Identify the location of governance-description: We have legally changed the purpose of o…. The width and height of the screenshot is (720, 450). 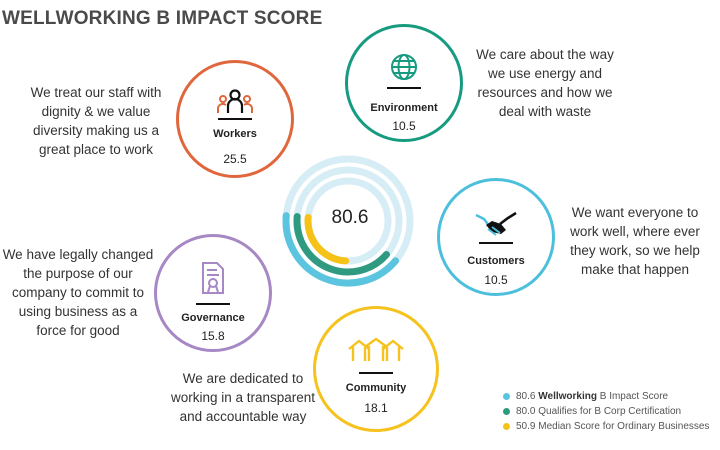
(78, 292).